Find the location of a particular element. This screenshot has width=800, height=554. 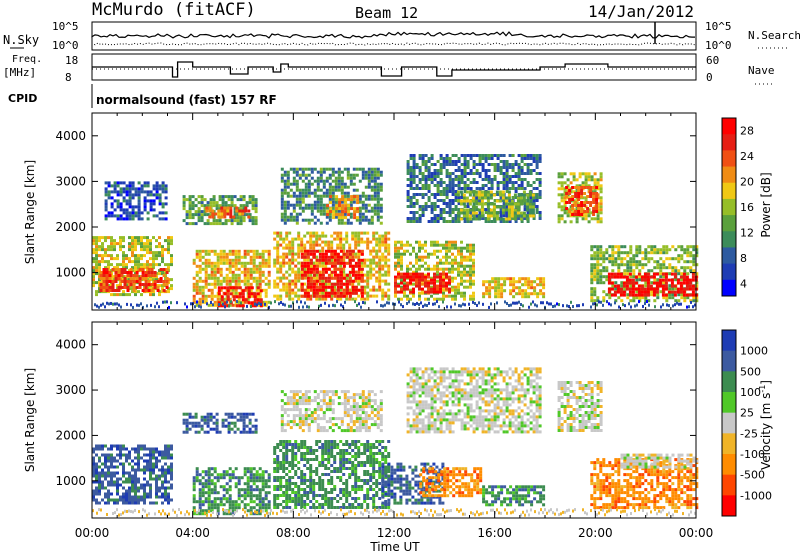

ground-scatter-cell is located at coordinates (515, 303).